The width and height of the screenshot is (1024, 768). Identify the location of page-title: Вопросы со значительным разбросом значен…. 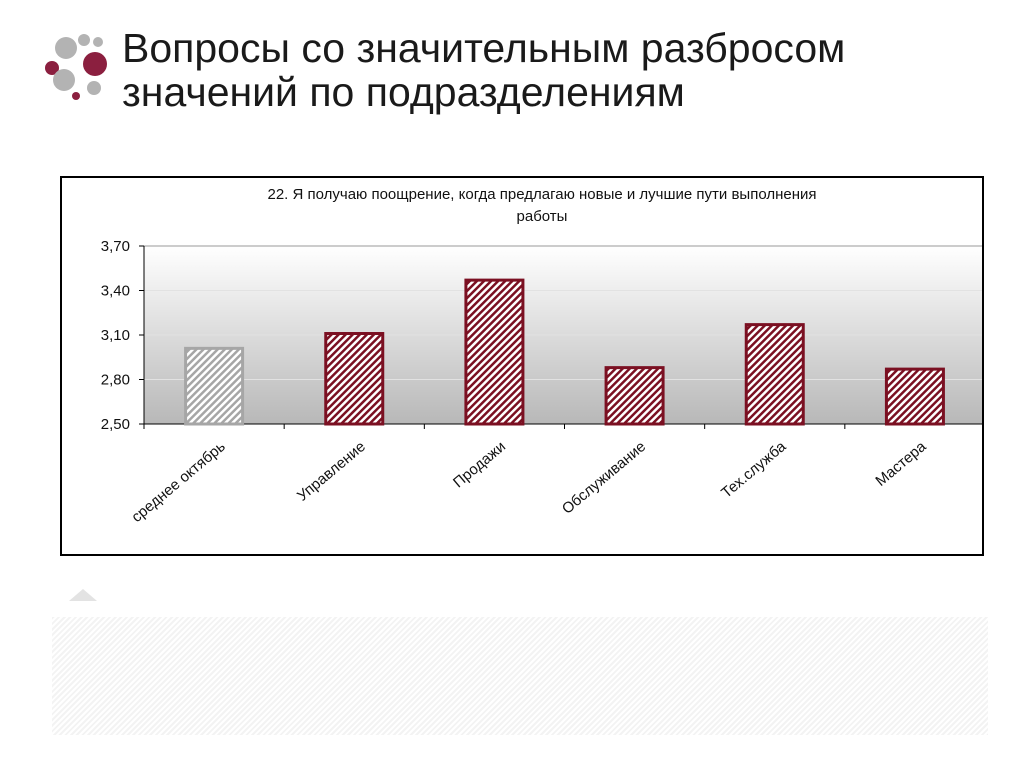
(562, 70).